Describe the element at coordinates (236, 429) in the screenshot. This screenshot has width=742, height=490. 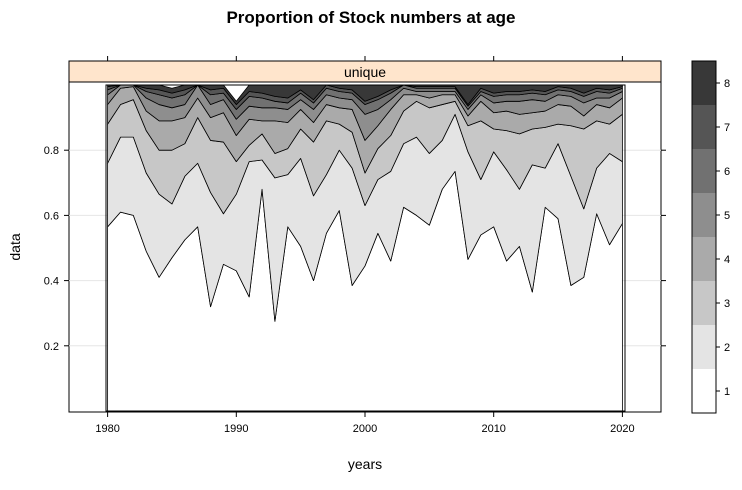
I see `x-tick-label: 1990` at that location.